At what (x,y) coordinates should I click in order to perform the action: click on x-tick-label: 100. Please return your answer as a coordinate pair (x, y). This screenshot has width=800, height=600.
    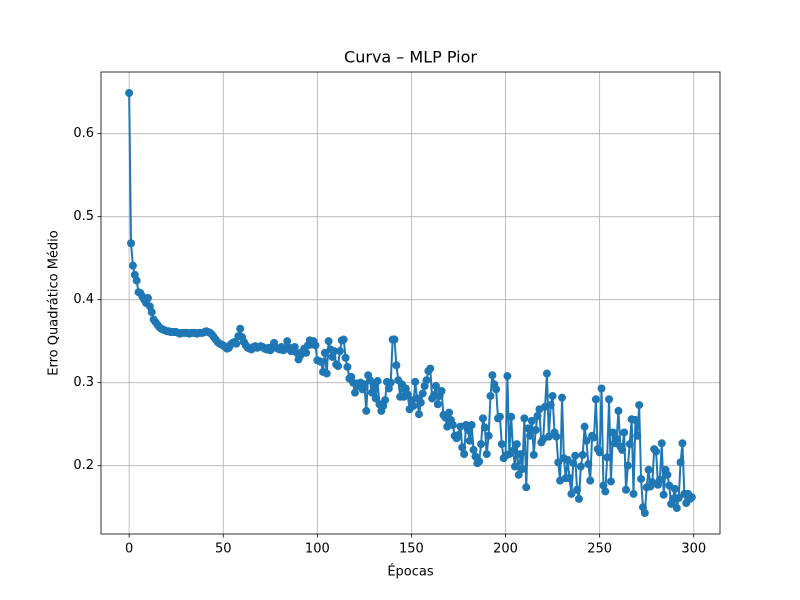
    Looking at the image, I should click on (317, 549).